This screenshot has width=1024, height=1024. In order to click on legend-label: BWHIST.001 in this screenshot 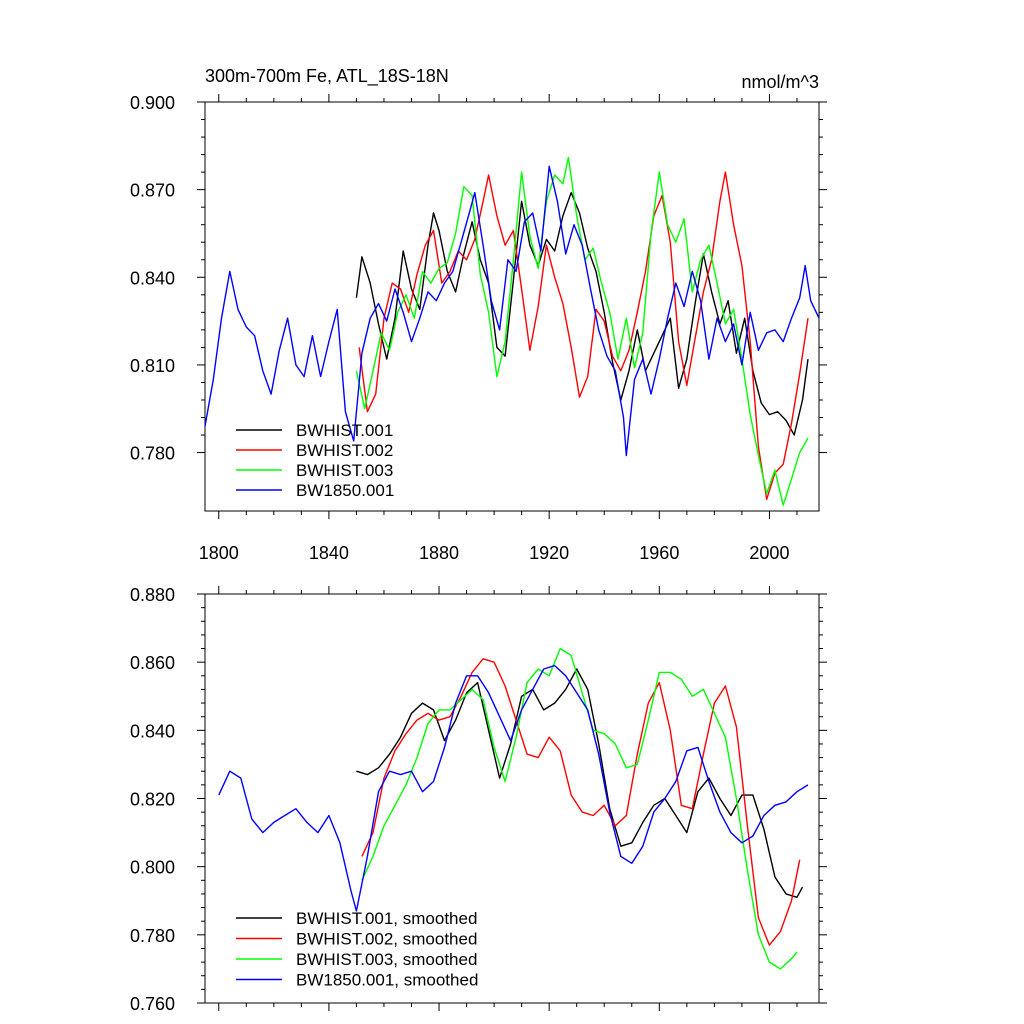, I will do `click(344, 430)`.